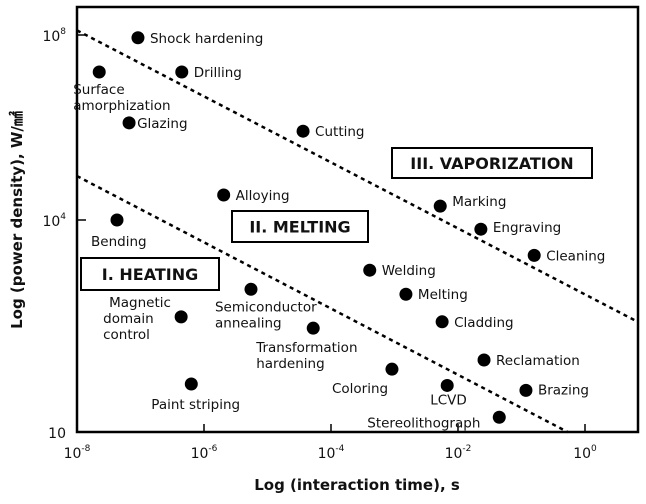 This screenshot has width=646, height=504. Describe the element at coordinates (162, 124) in the screenshot. I see `data-point-label: Glazing` at that location.